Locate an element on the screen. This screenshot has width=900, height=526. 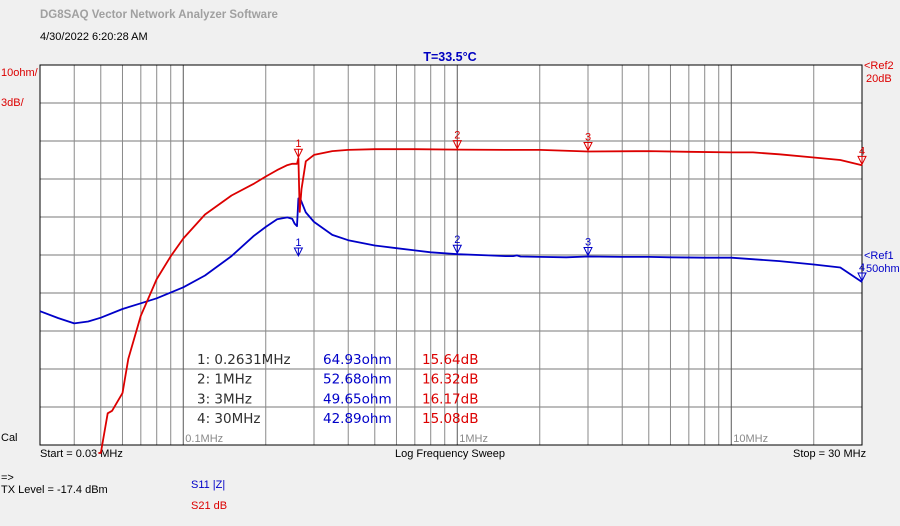
sweep-stop: Stop = 30 MHz is located at coordinates (830, 454).